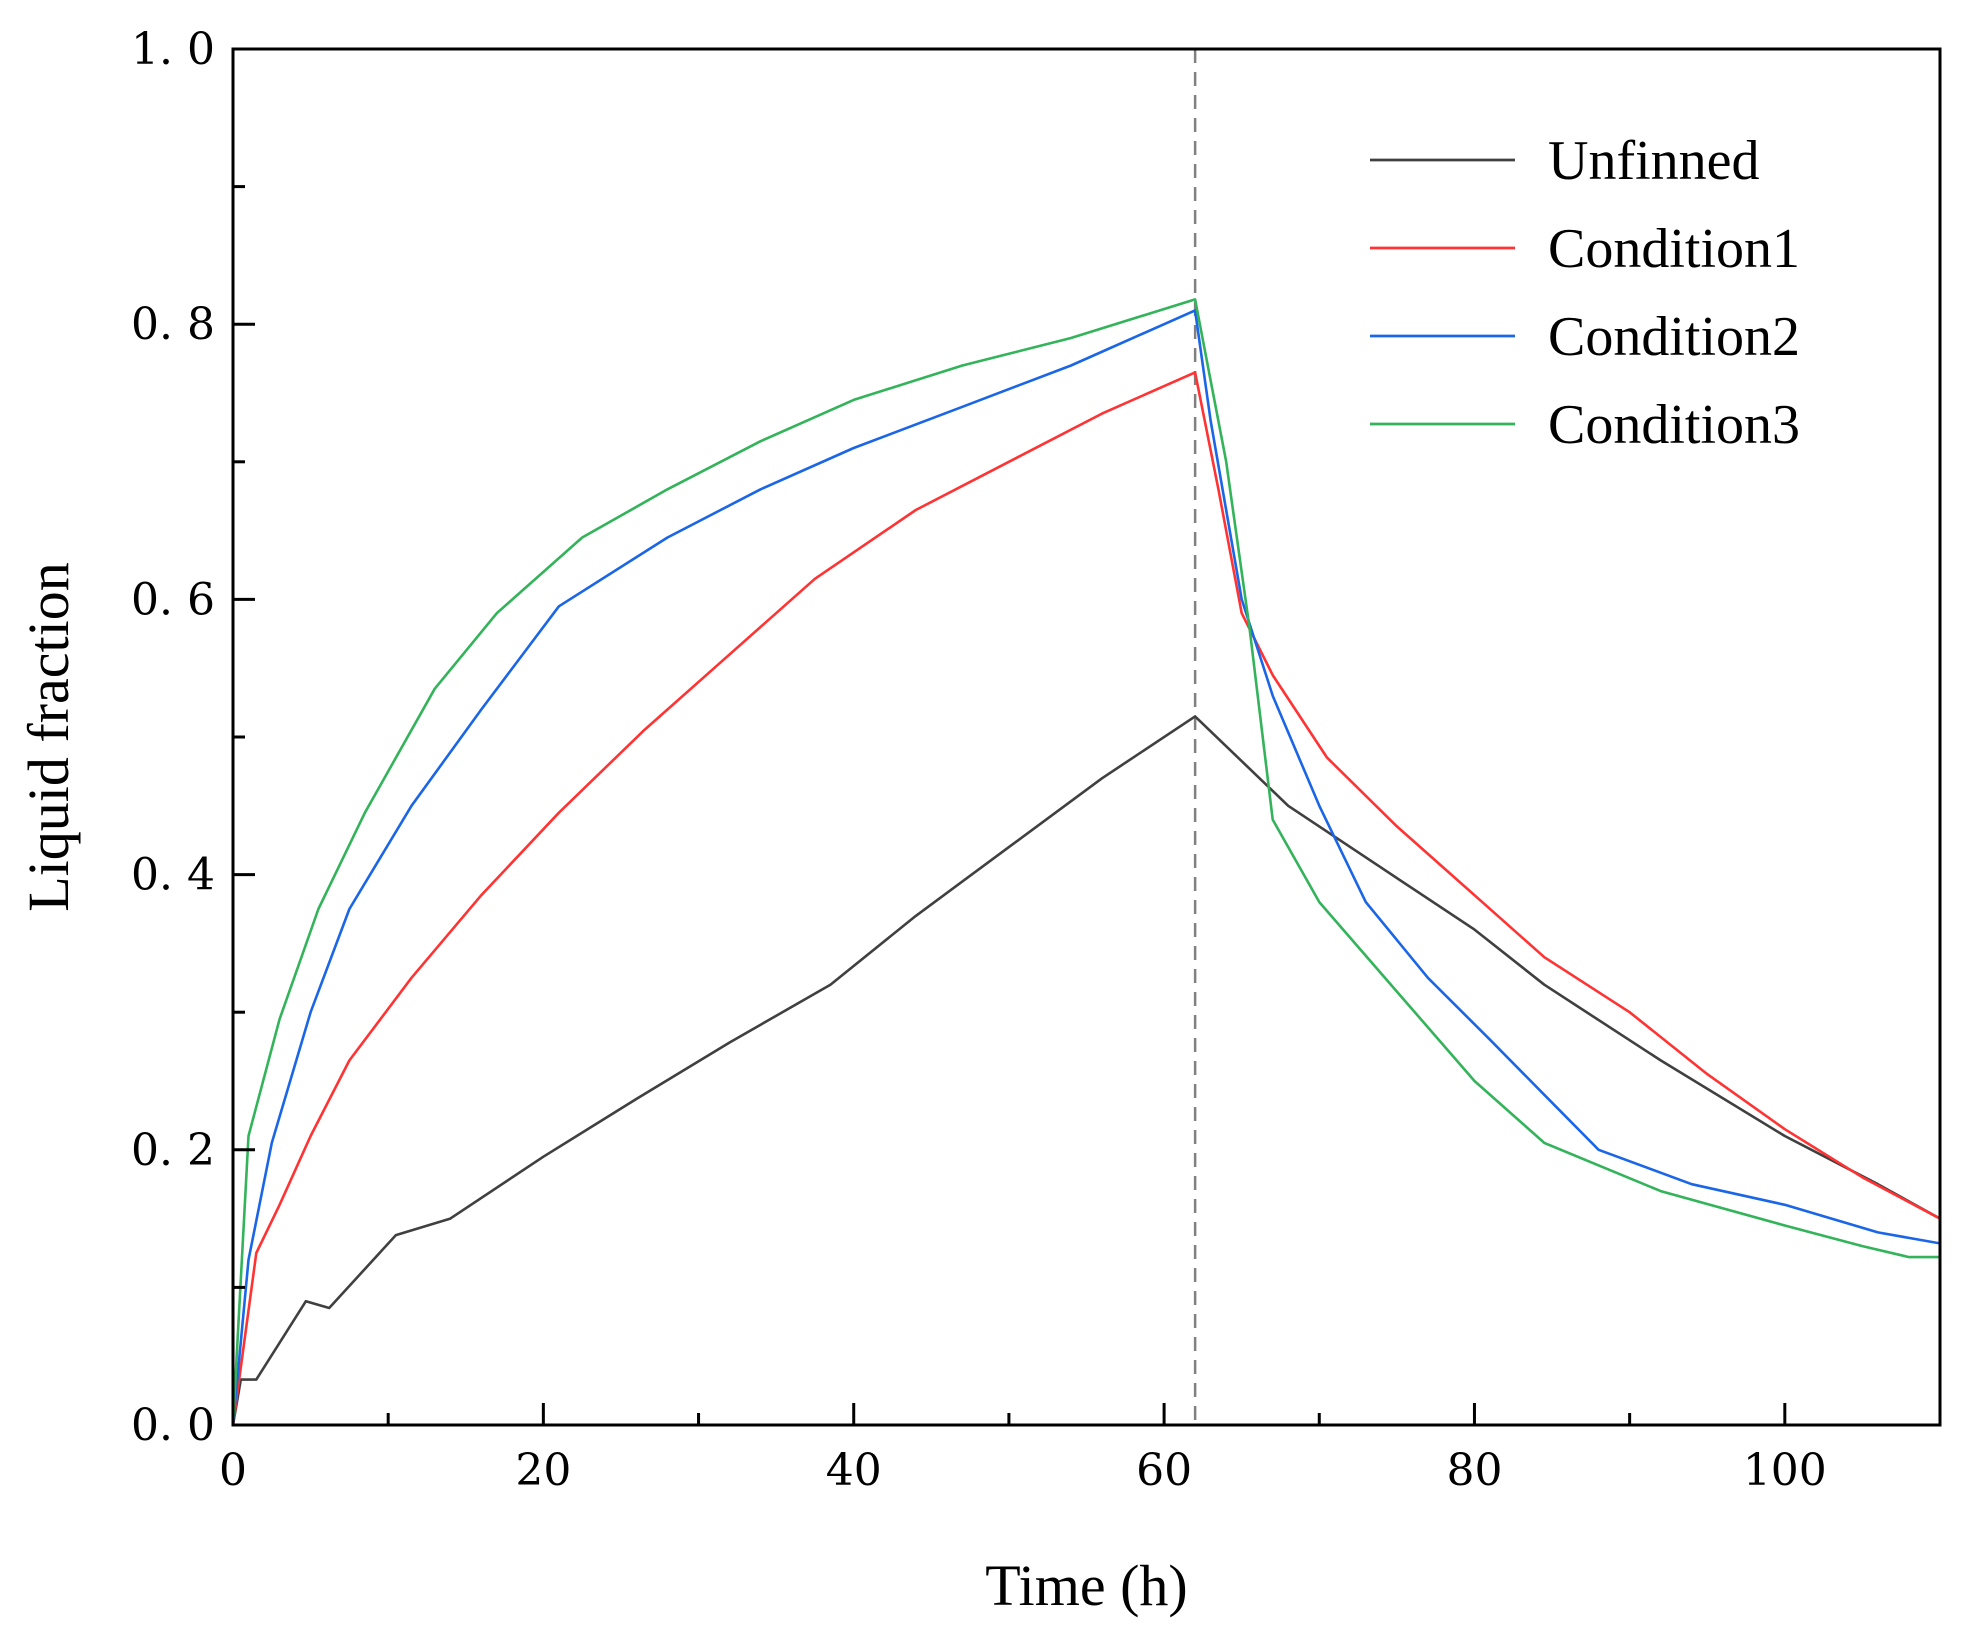 The image size is (1973, 1640). What do you see at coordinates (1086, 1585) in the screenshot?
I see `x-axis-title: Time (h)` at bounding box center [1086, 1585].